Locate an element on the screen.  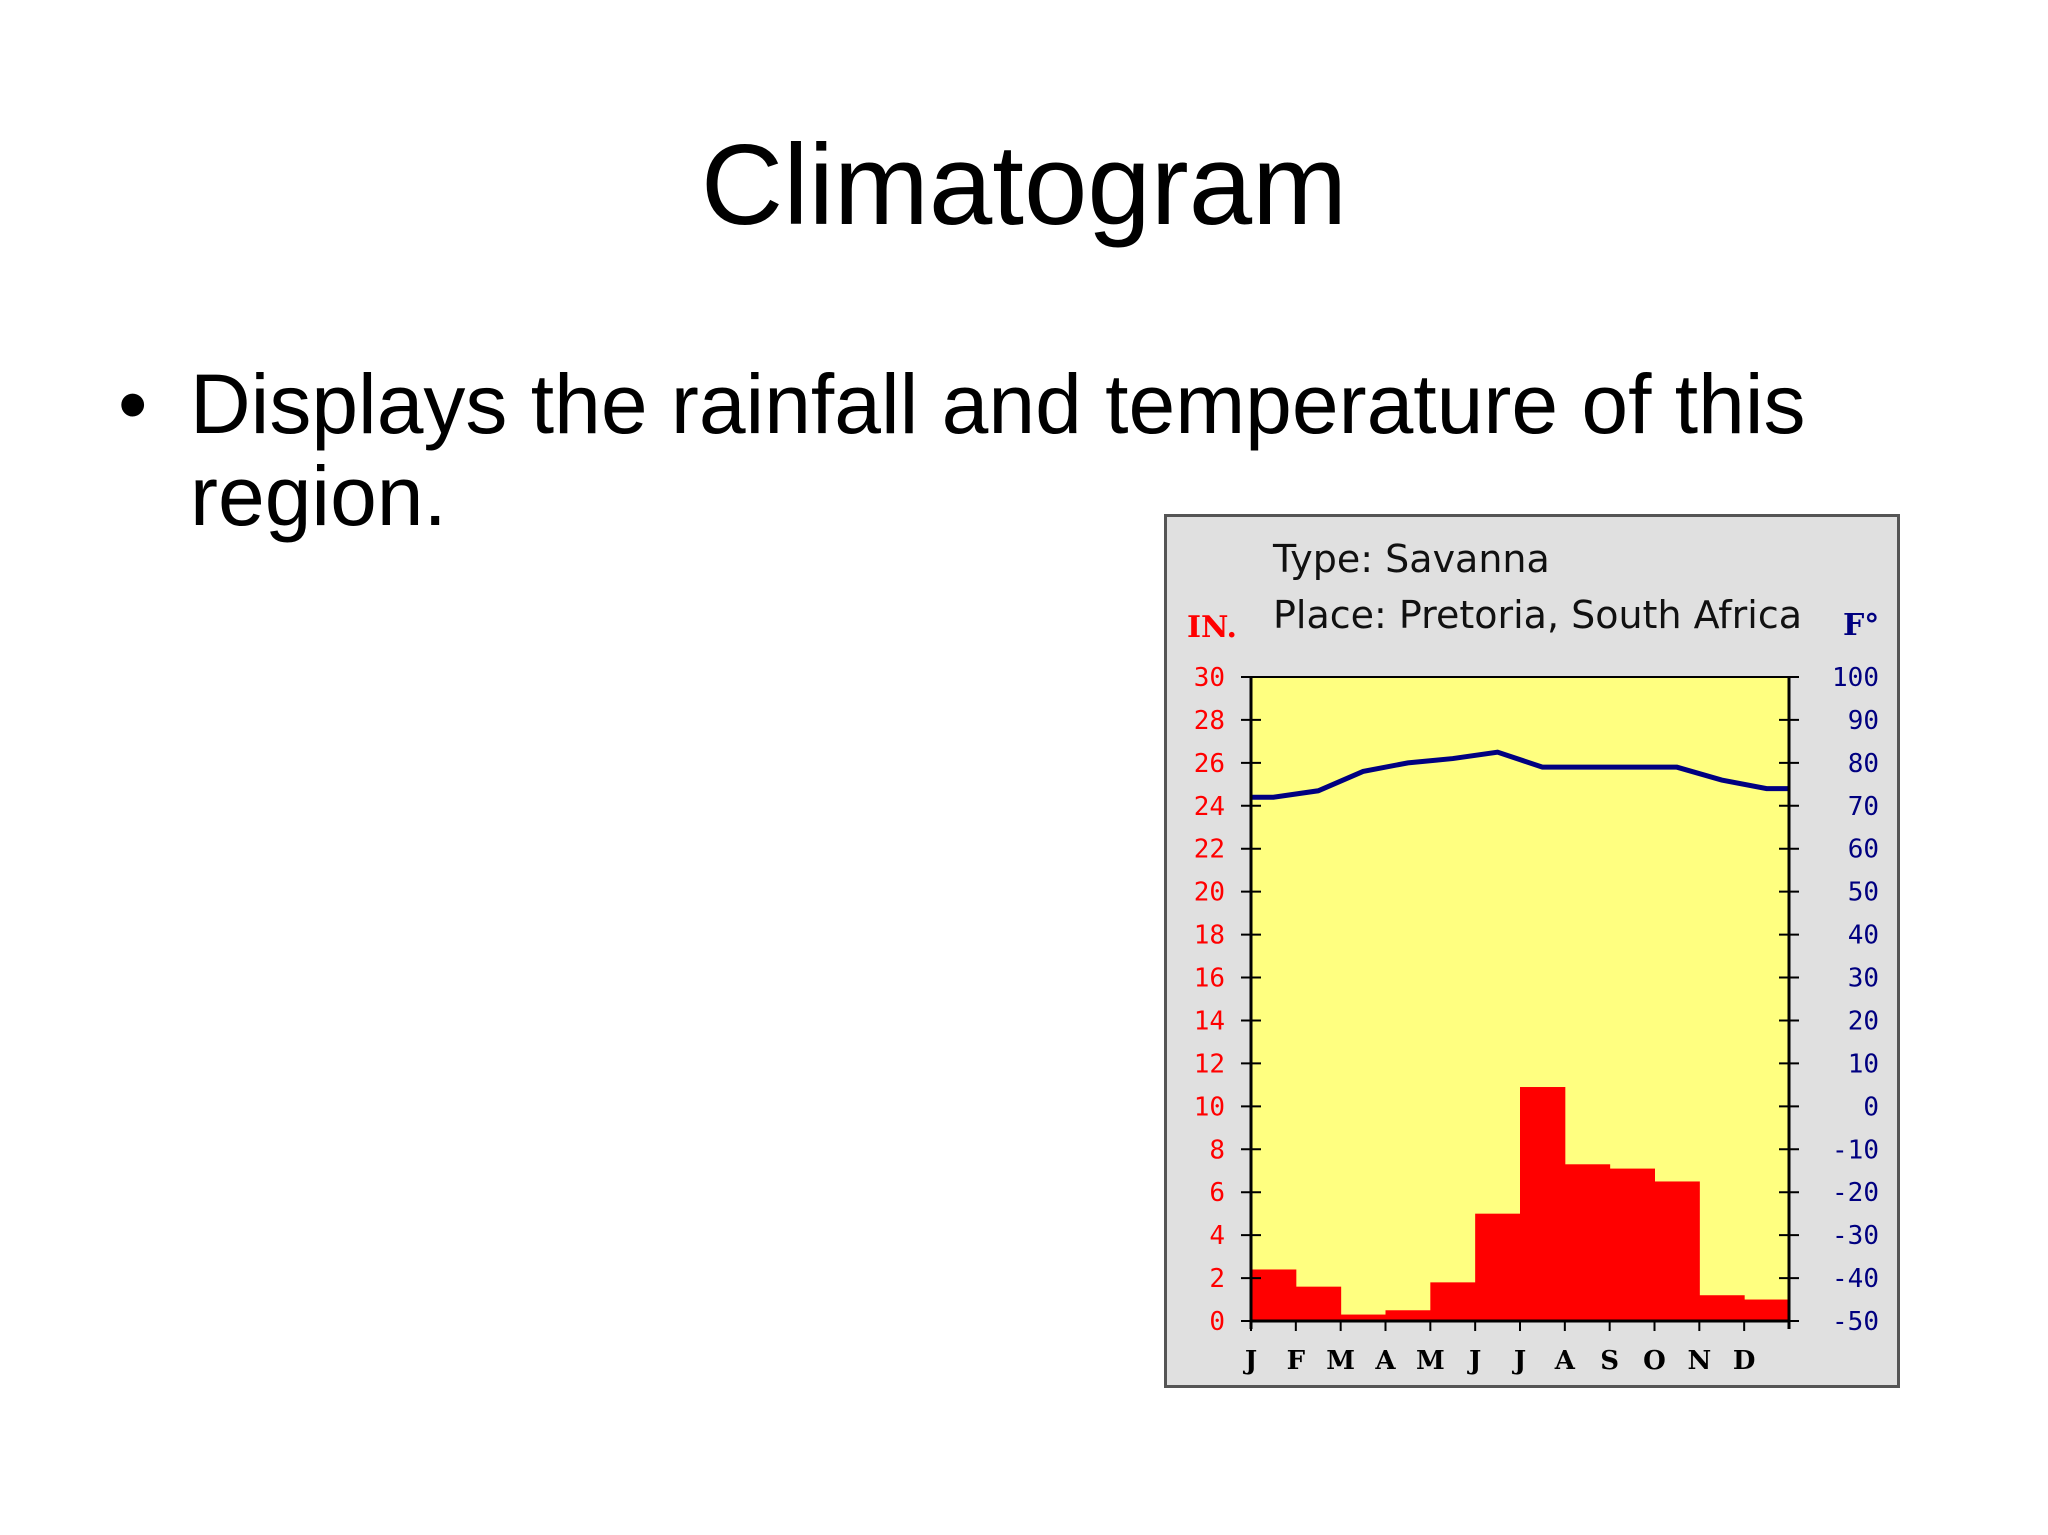
right-tick-label: 40 is located at coordinates (1863, 936).